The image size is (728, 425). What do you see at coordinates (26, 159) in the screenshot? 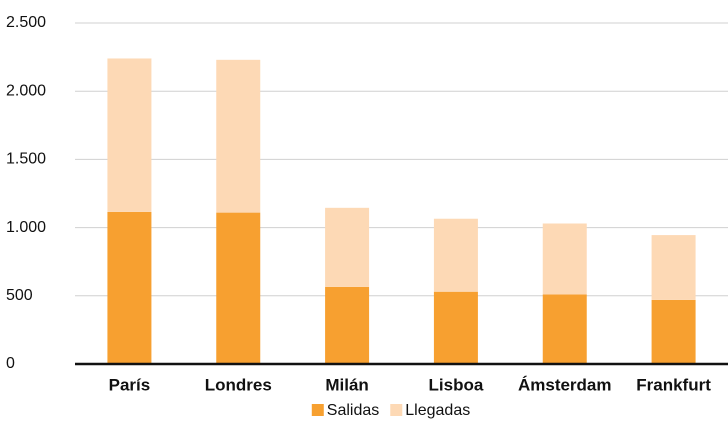
I see `y-tick-label: 1.500` at bounding box center [26, 159].